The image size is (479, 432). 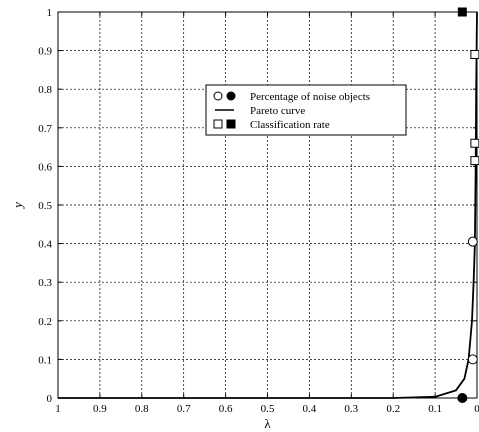 I want to click on x-tick-label: 0.8, so click(x=142, y=409).